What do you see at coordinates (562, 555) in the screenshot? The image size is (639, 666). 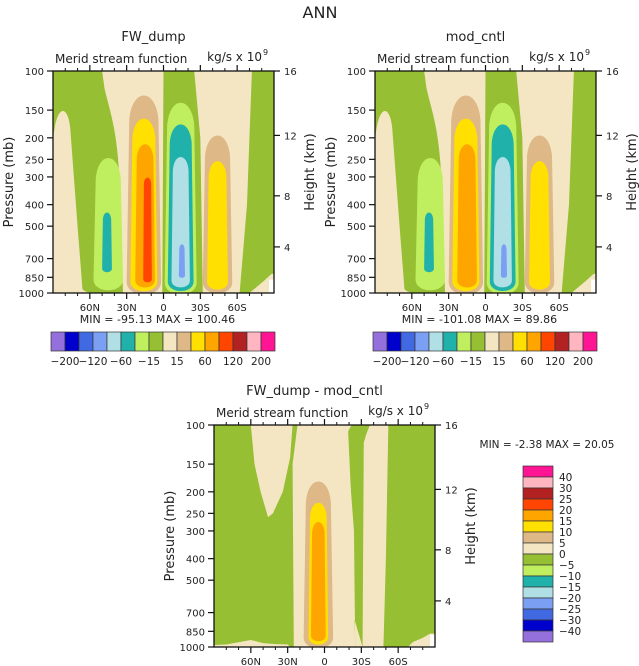 I see `colorbar-label: 0` at bounding box center [562, 555].